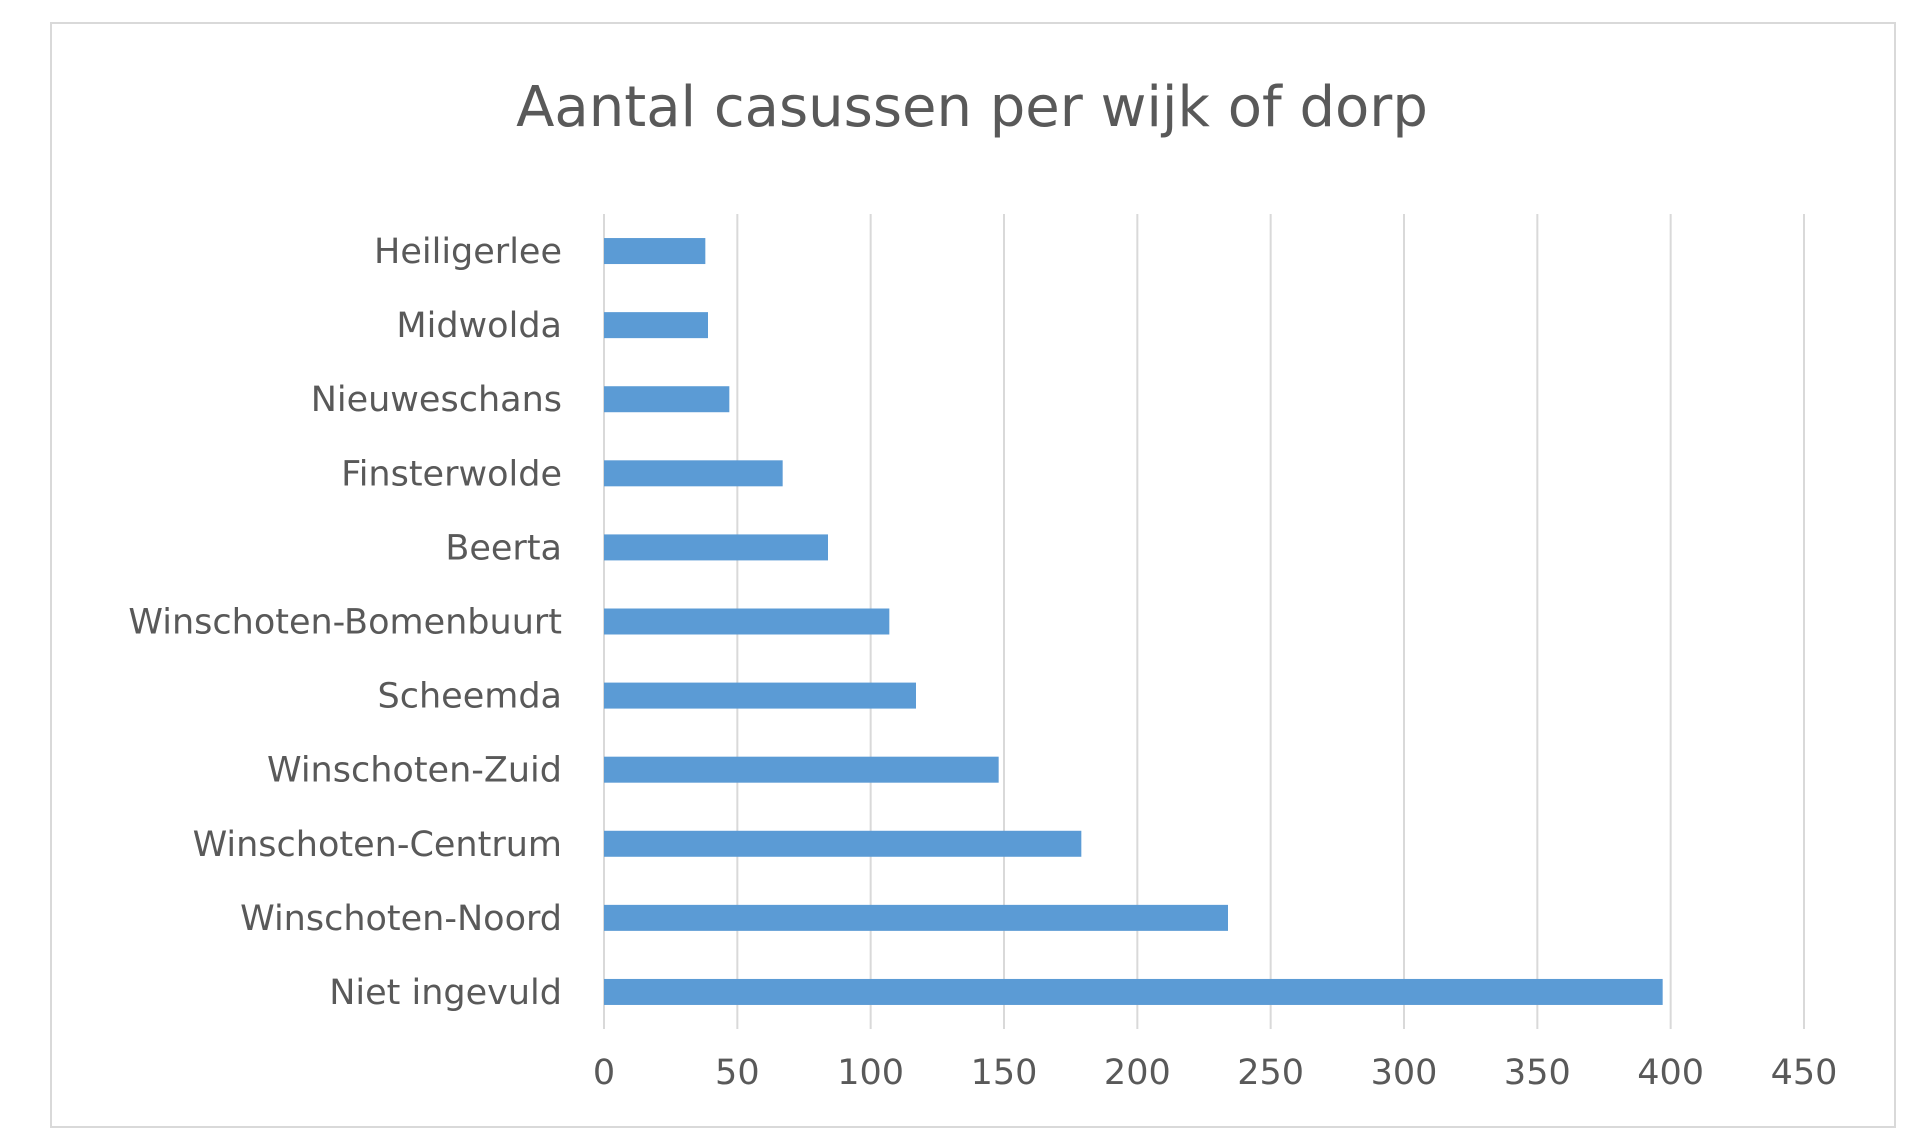  What do you see at coordinates (377, 845) in the screenshot?
I see `category-label: Winschoten-Centrum` at bounding box center [377, 845].